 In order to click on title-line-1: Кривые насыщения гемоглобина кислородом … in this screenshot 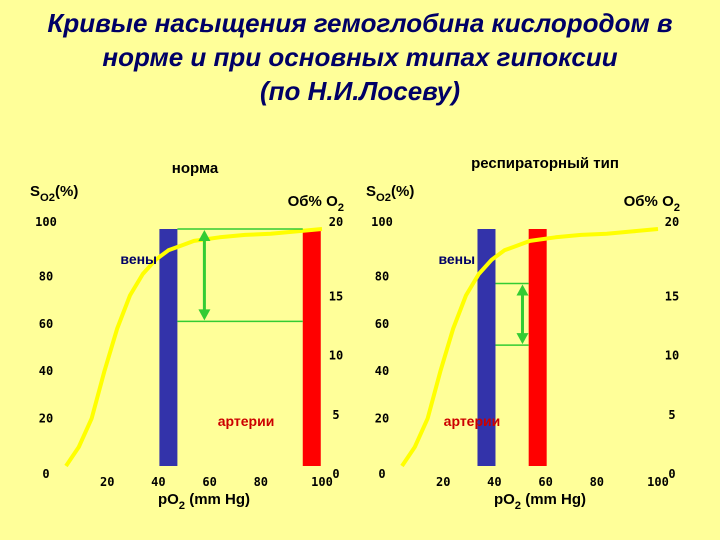, I will do `click(360, 23)`.